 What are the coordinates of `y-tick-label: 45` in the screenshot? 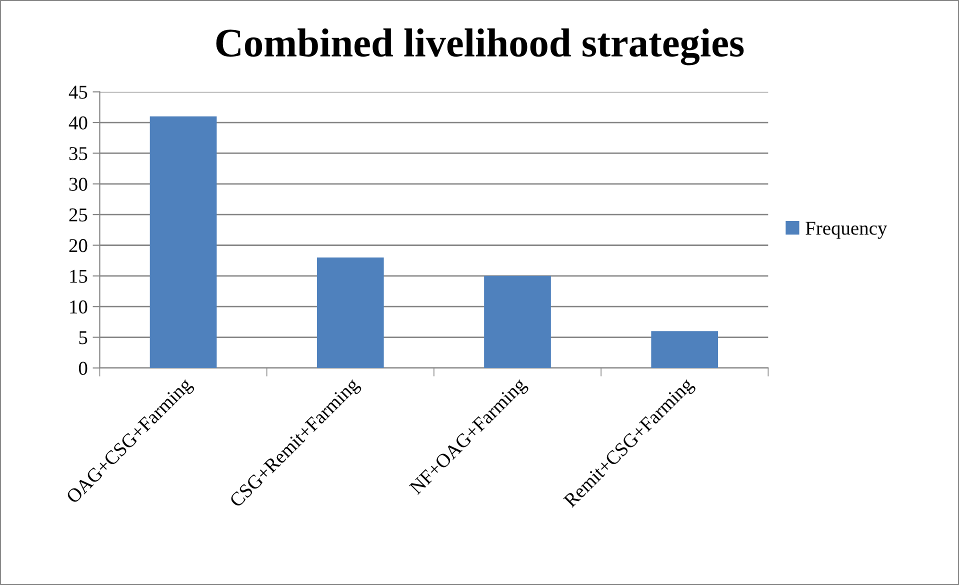 It's located at (78, 92).